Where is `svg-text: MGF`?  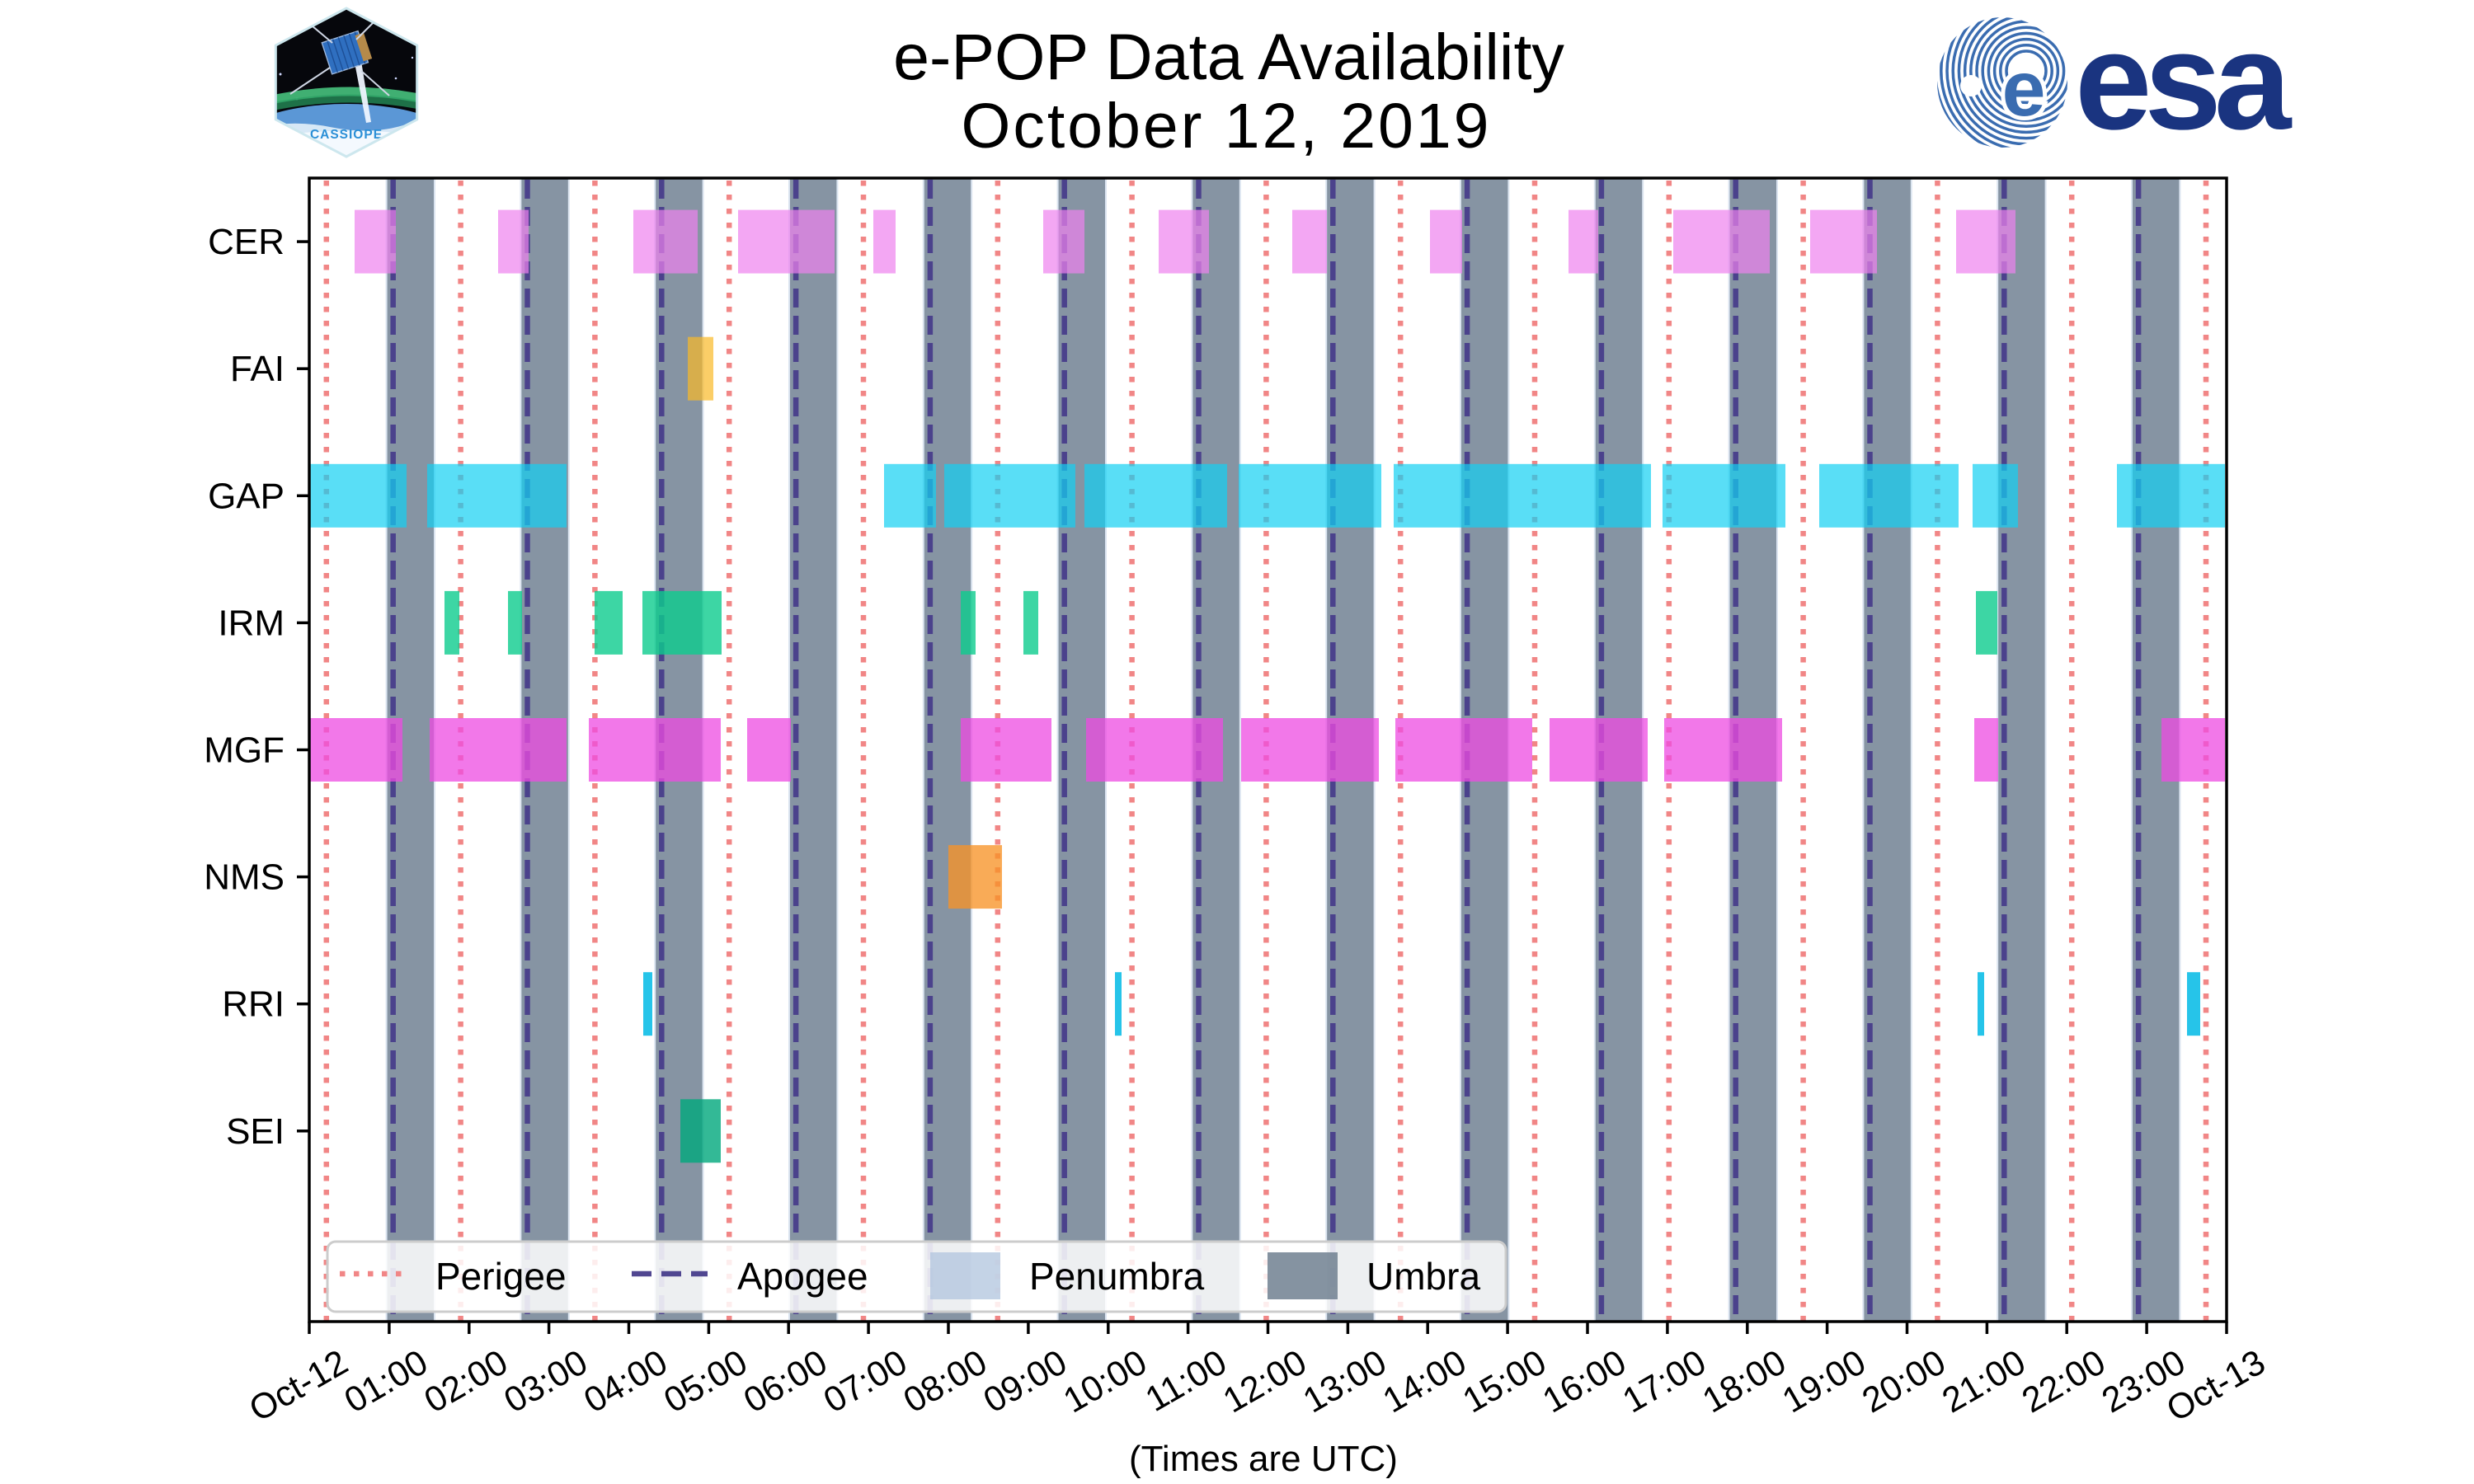
svg-text: MGF is located at coordinates (244, 750).